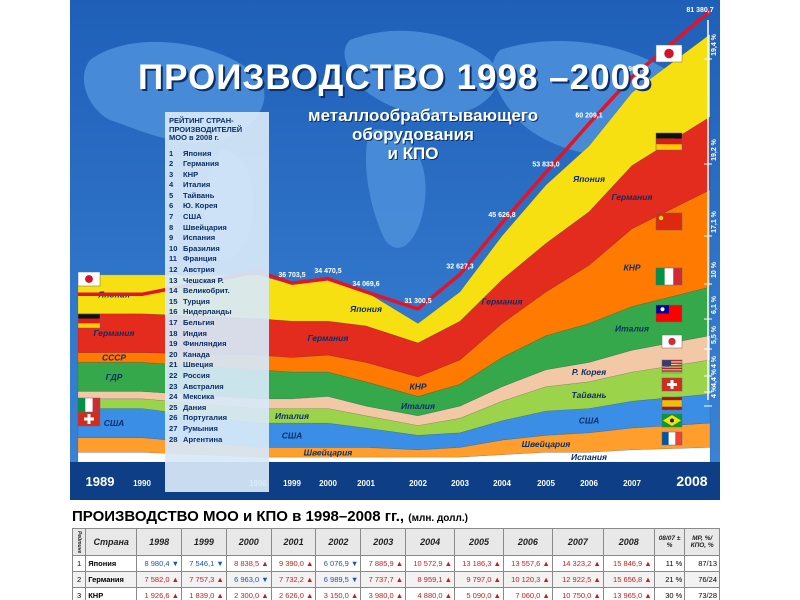  I want to click on ranking-item: 28 Аргентина, so click(217, 440).